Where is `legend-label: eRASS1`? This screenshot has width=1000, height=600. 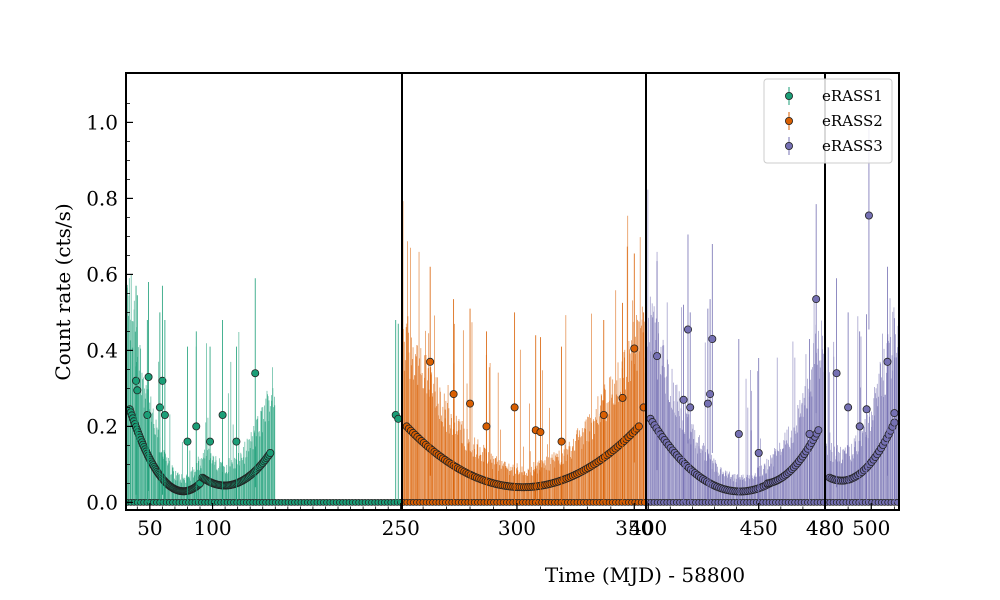 legend-label: eRASS1 is located at coordinates (852, 96).